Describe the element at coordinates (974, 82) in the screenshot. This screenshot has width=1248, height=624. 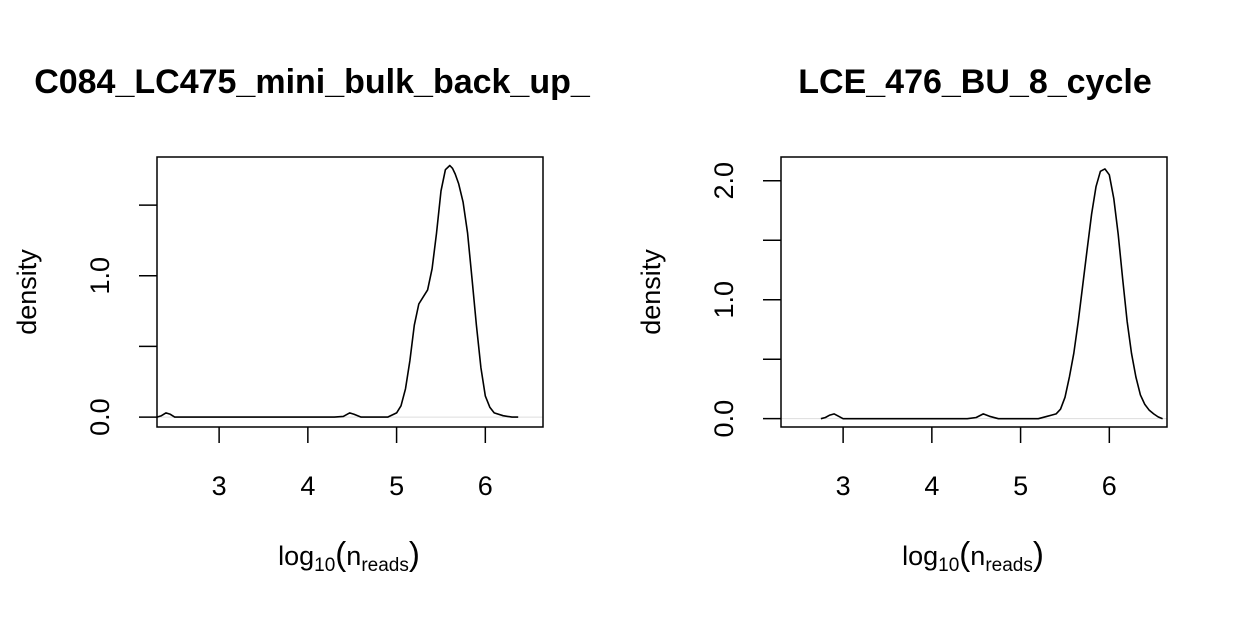
I see `chart-title: LCE_476_BU_8_cycle` at that location.